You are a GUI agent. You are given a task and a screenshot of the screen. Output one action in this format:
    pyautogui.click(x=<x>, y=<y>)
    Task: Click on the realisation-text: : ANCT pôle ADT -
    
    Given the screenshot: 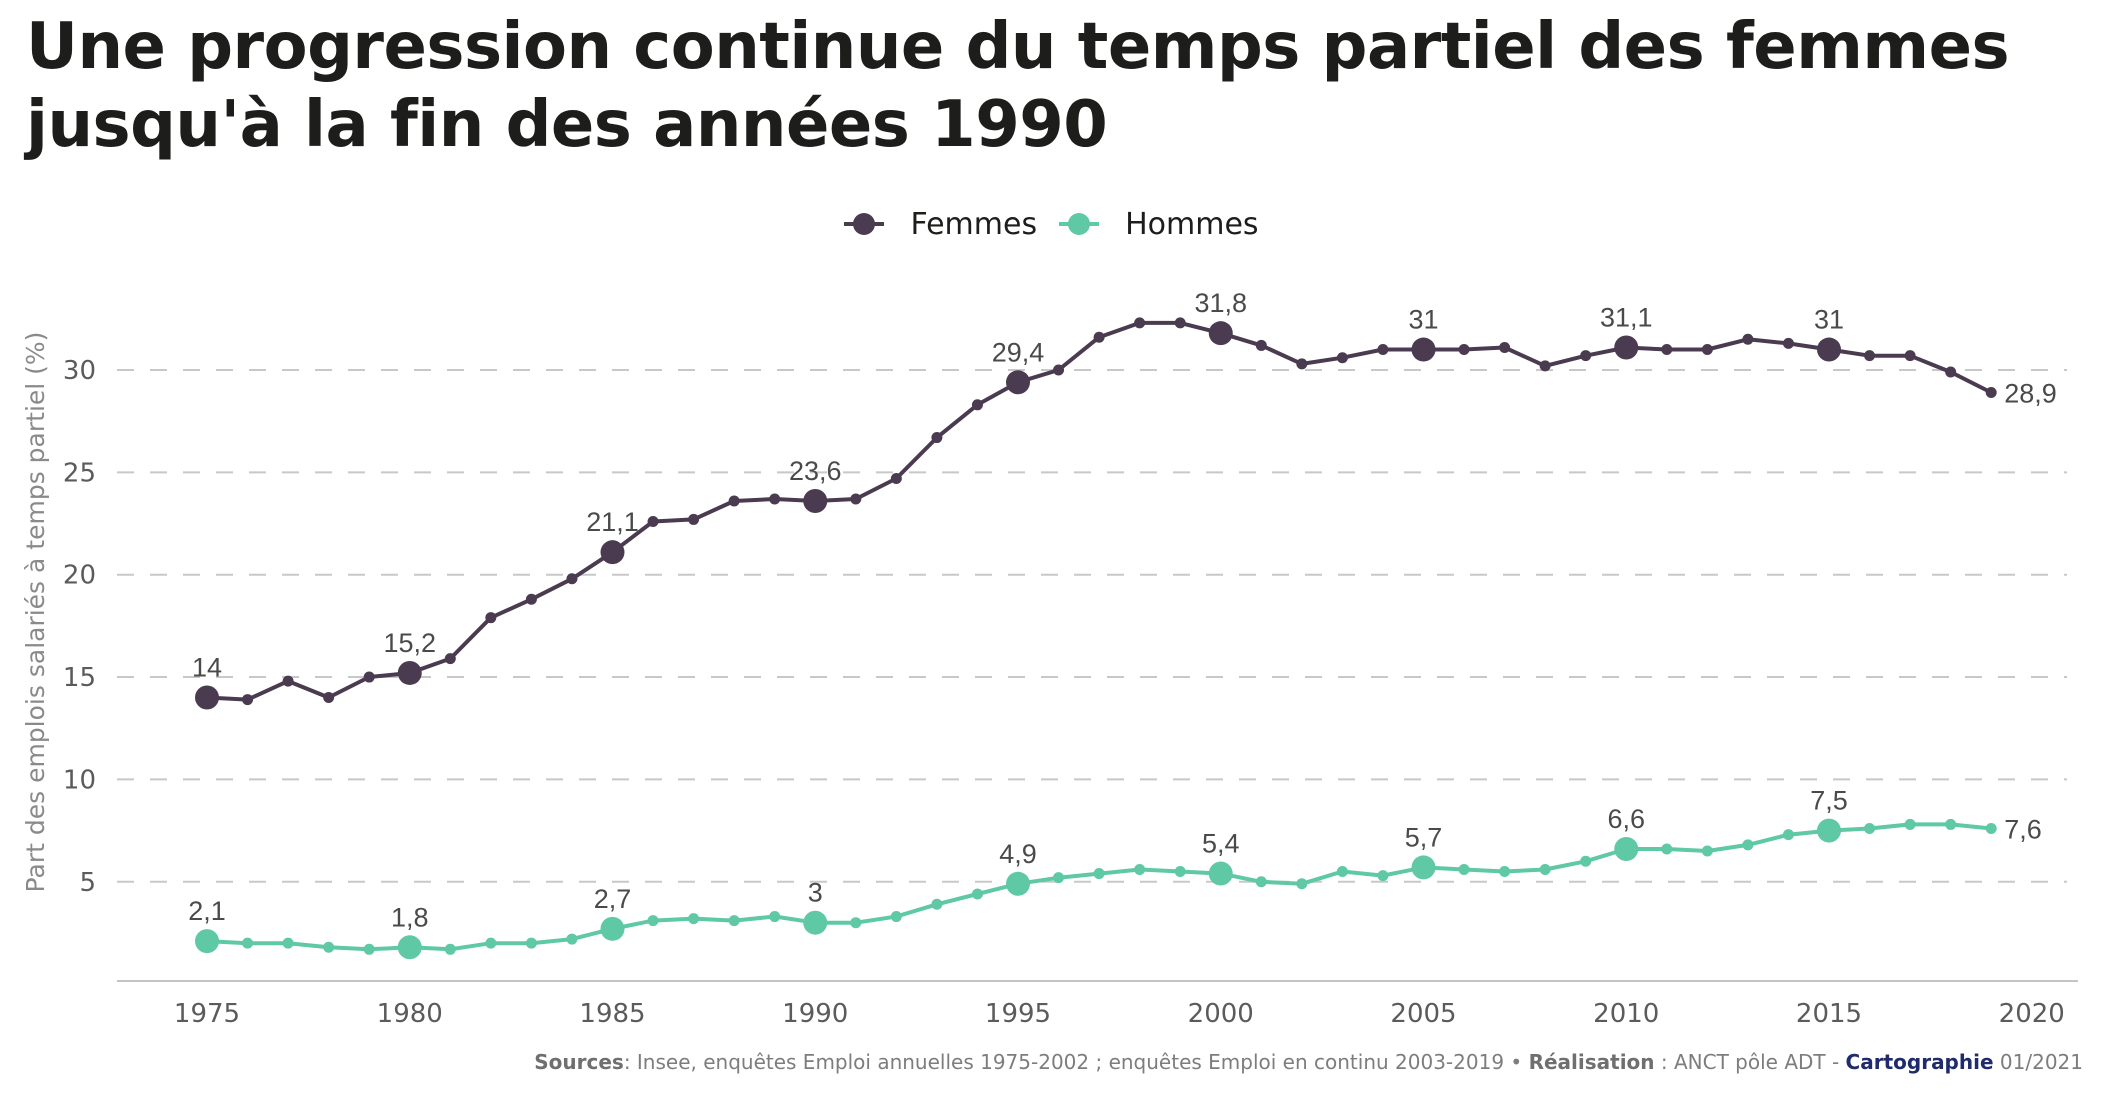 What is the action you would take?
    pyautogui.click(x=1750, y=1062)
    